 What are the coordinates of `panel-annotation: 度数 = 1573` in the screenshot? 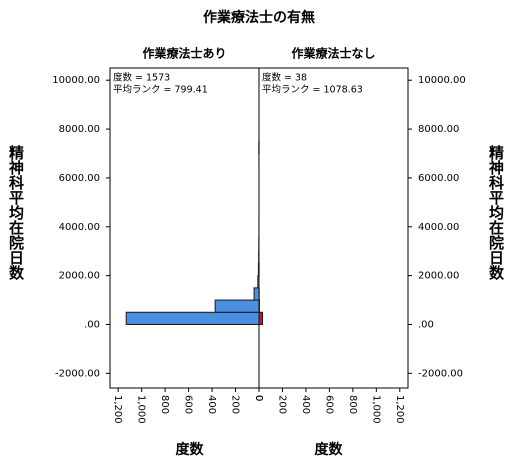 It's located at (141, 78).